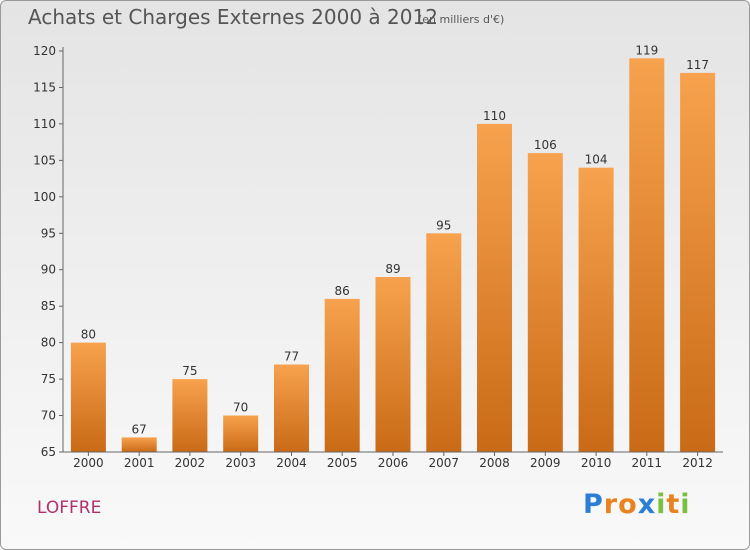 The width and height of the screenshot is (750, 550). What do you see at coordinates (48, 379) in the screenshot?
I see `y-tick-label-75: 75` at bounding box center [48, 379].